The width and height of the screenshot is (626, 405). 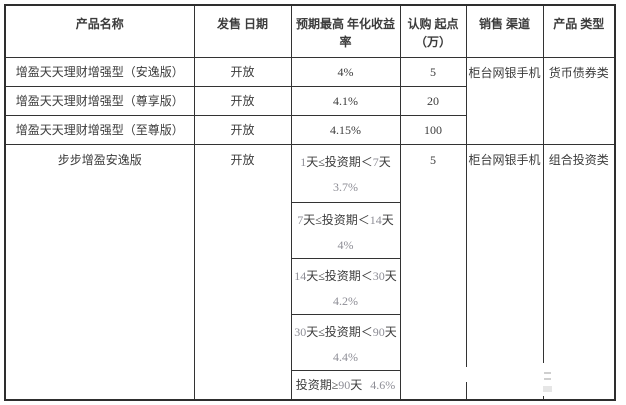 What do you see at coordinates (433, 100) in the screenshot?
I see `cell-min-purchase: 20` at bounding box center [433, 100].